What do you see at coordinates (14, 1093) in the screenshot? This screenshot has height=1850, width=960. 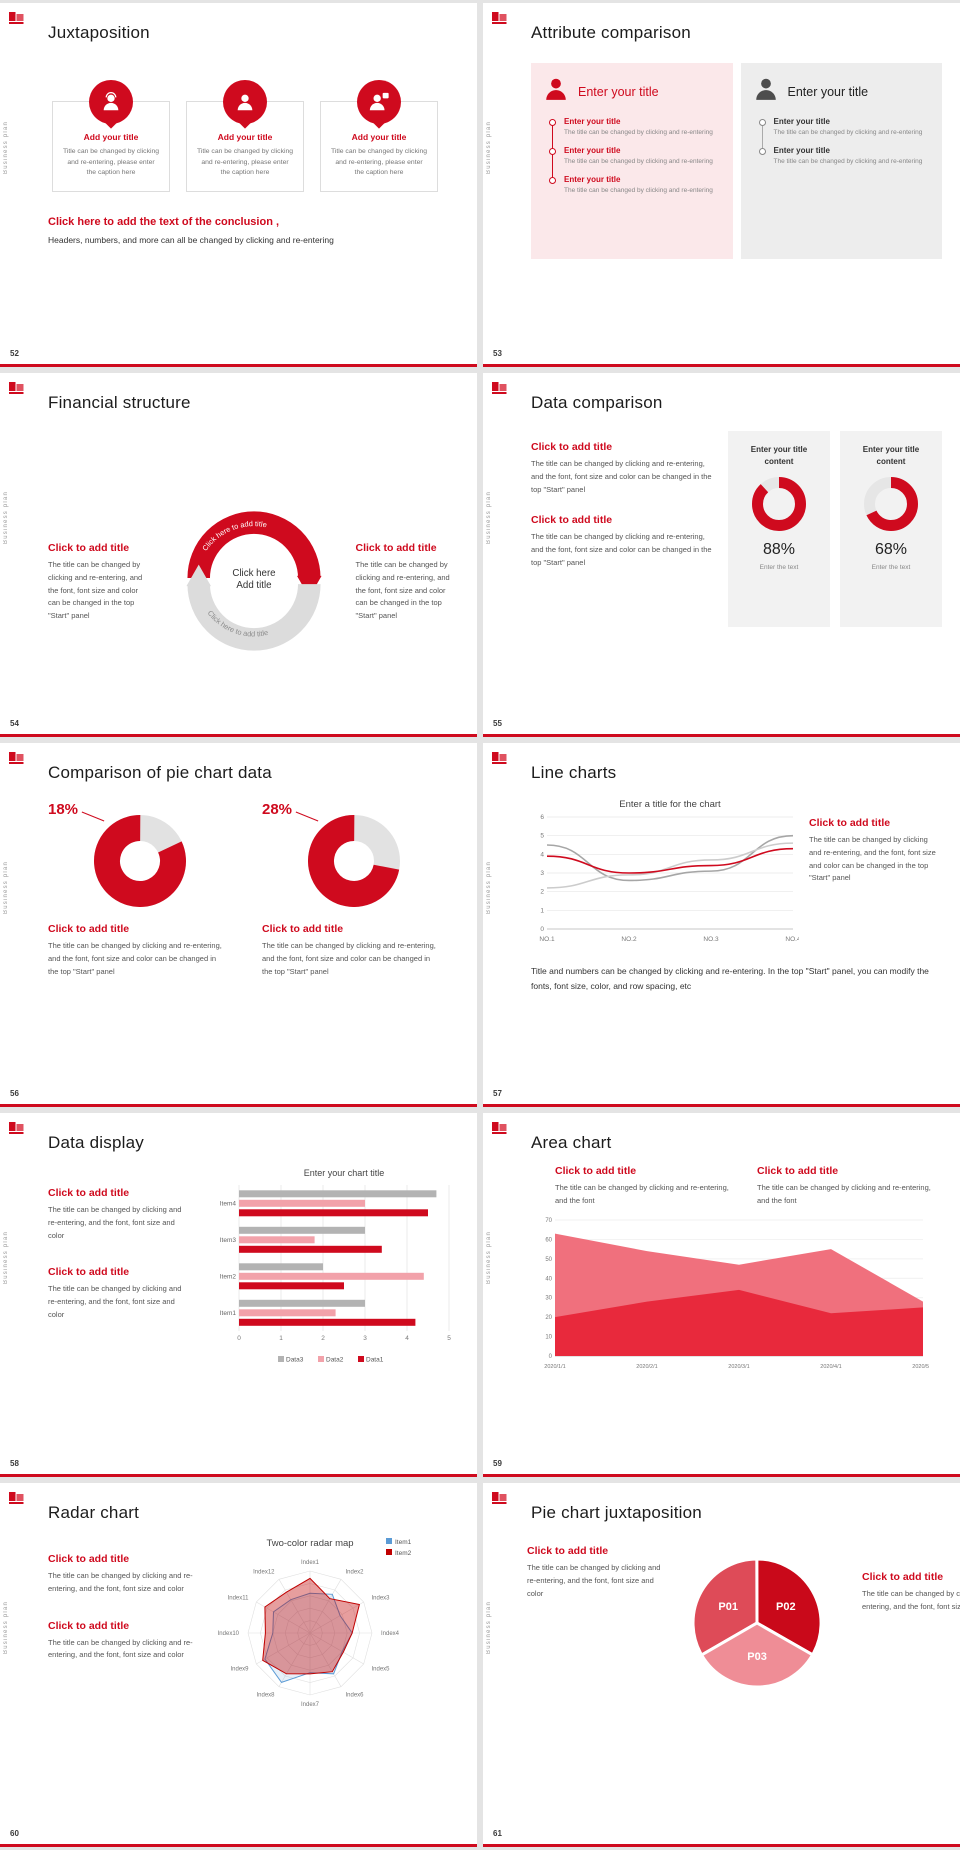 I see `slide-number: 56` at bounding box center [14, 1093].